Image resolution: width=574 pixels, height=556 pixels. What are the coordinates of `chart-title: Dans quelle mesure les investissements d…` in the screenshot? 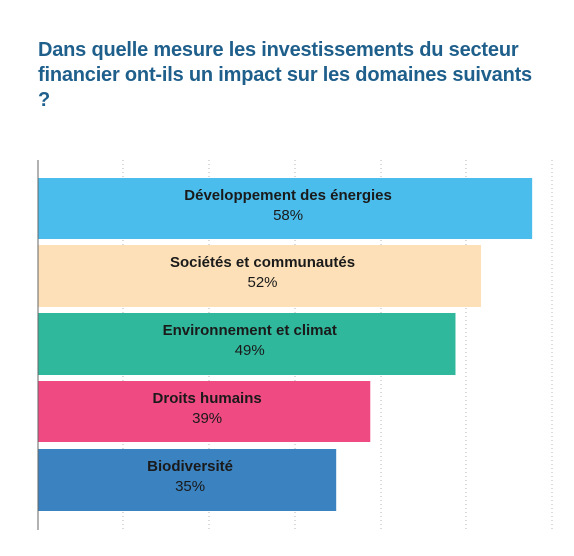 It's located at (285, 75).